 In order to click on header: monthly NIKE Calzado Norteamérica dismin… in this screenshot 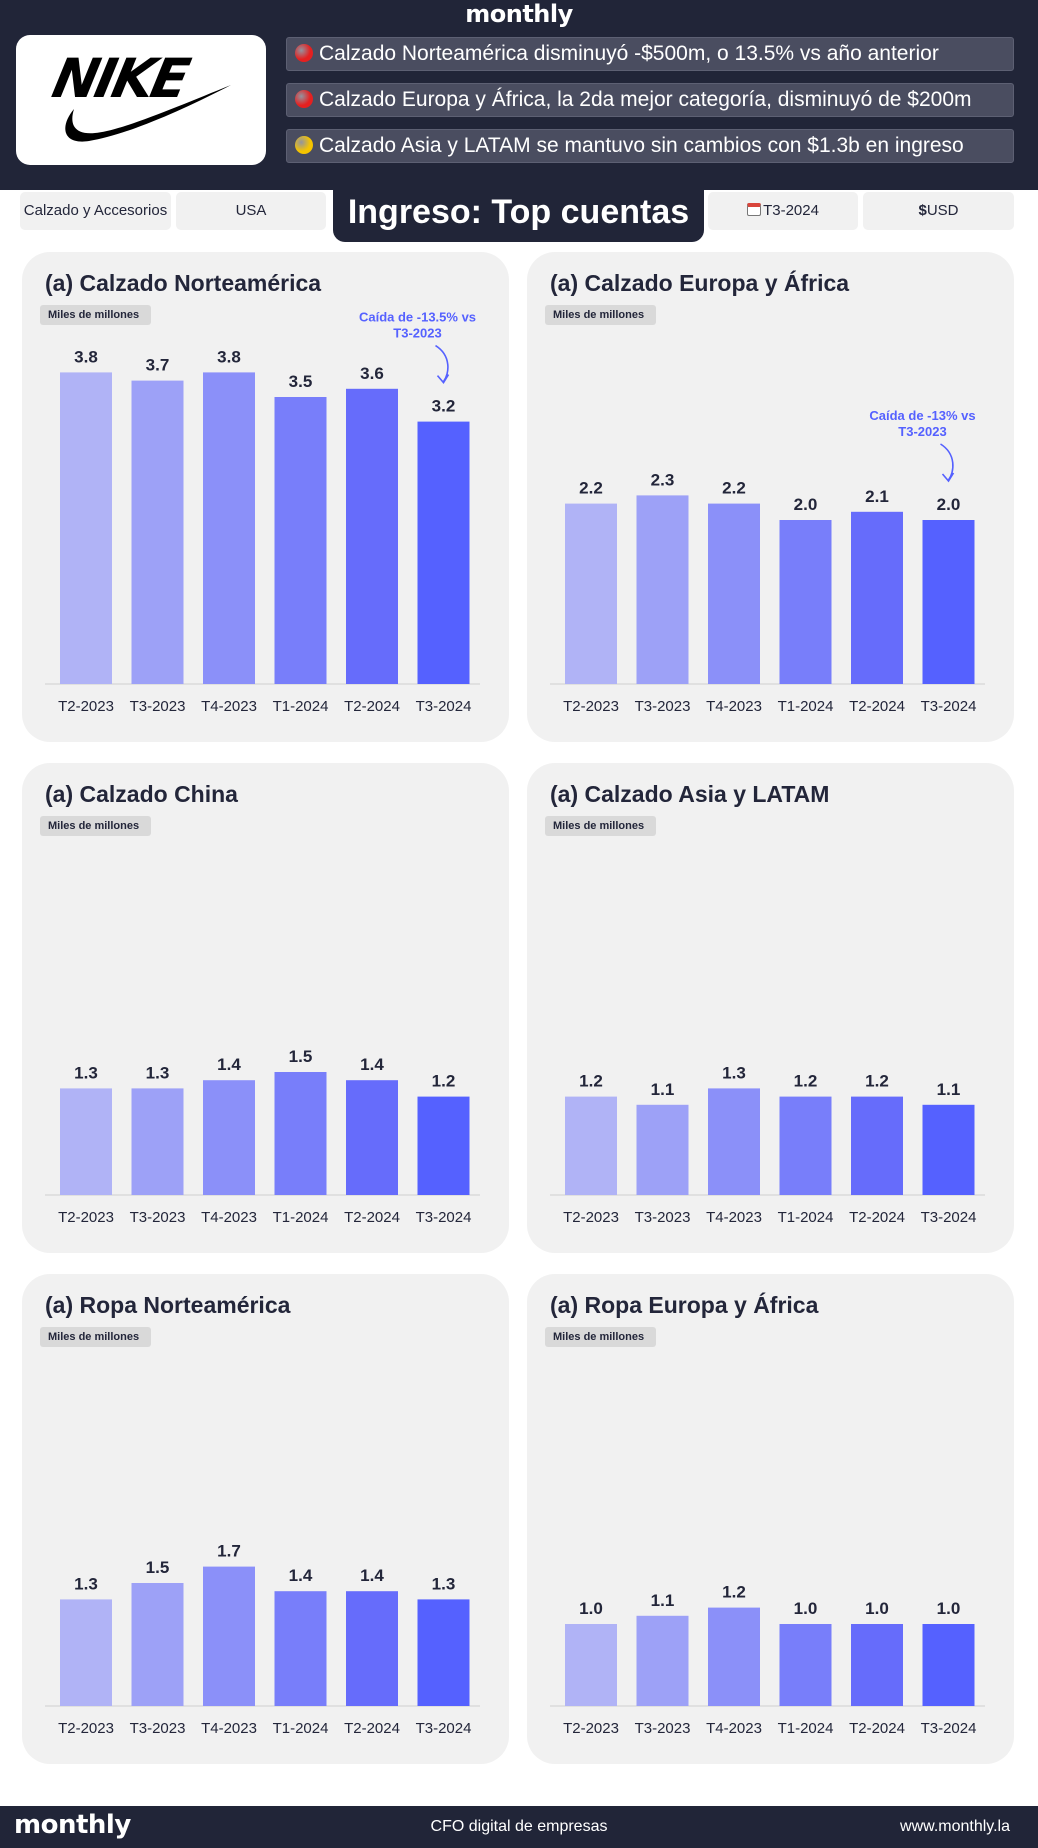, I will do `click(519, 95)`.